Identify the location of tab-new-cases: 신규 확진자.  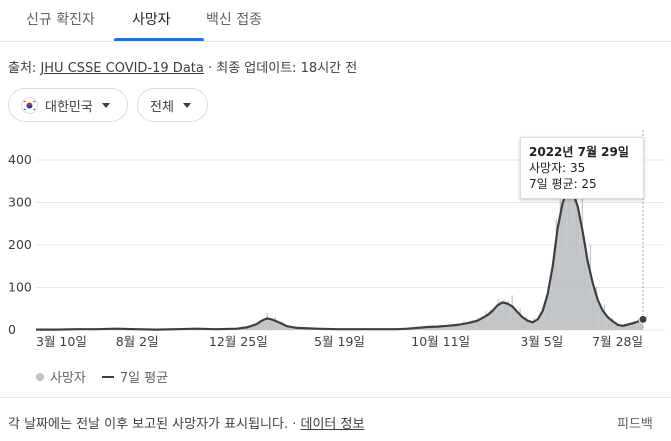
(60, 20).